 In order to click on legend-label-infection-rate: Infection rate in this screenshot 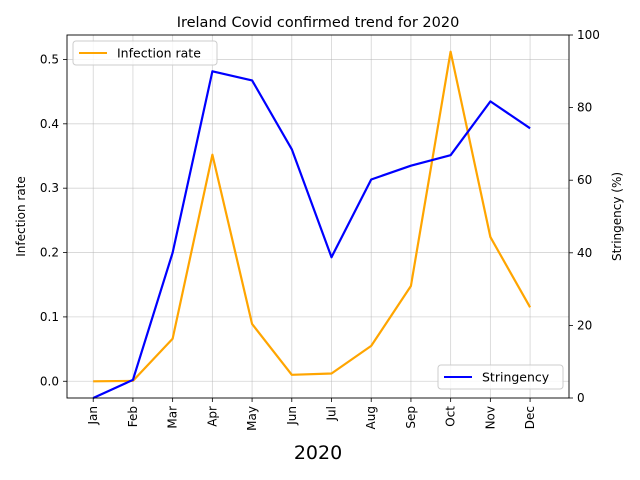, I will do `click(159, 53)`.